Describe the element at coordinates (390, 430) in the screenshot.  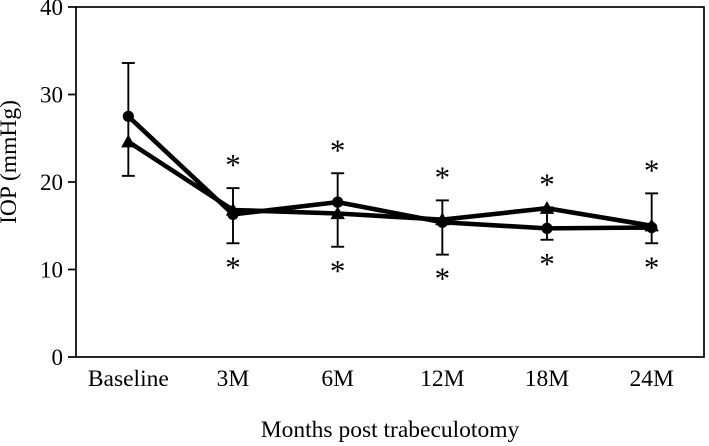
I see `x-axis-title: Months post trabeculotomy` at that location.